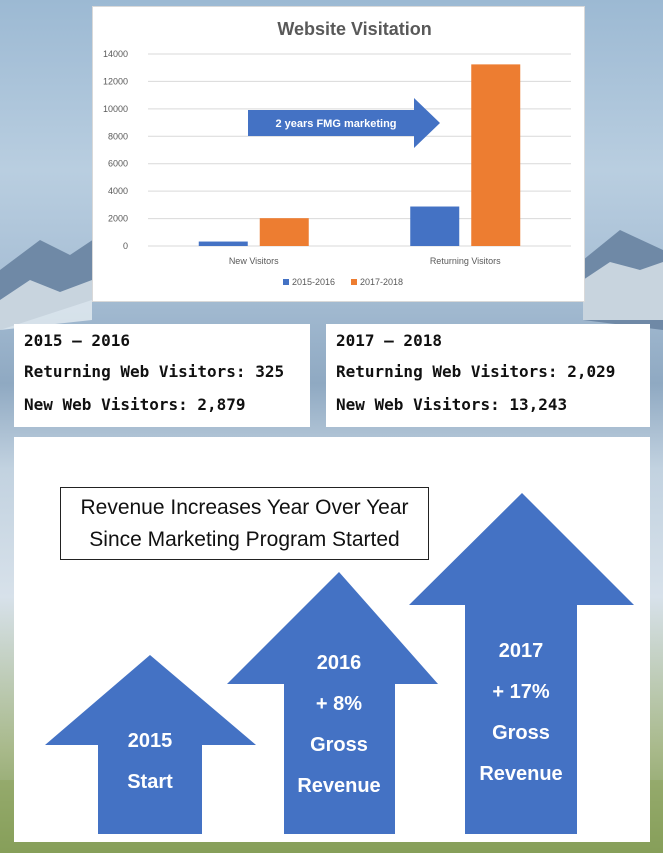 This screenshot has width=663, height=853. I want to click on y-tick-label: 10000, so click(115, 109).